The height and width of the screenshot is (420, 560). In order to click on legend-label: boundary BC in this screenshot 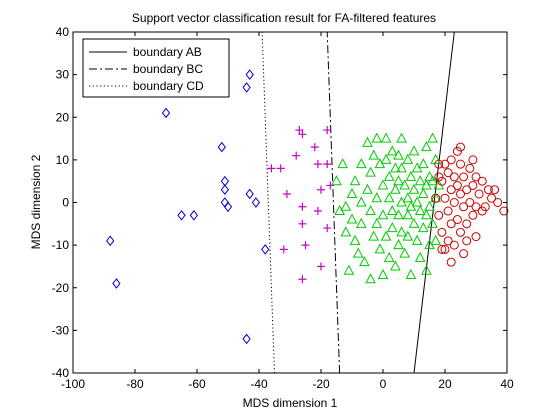, I will do `click(168, 69)`.